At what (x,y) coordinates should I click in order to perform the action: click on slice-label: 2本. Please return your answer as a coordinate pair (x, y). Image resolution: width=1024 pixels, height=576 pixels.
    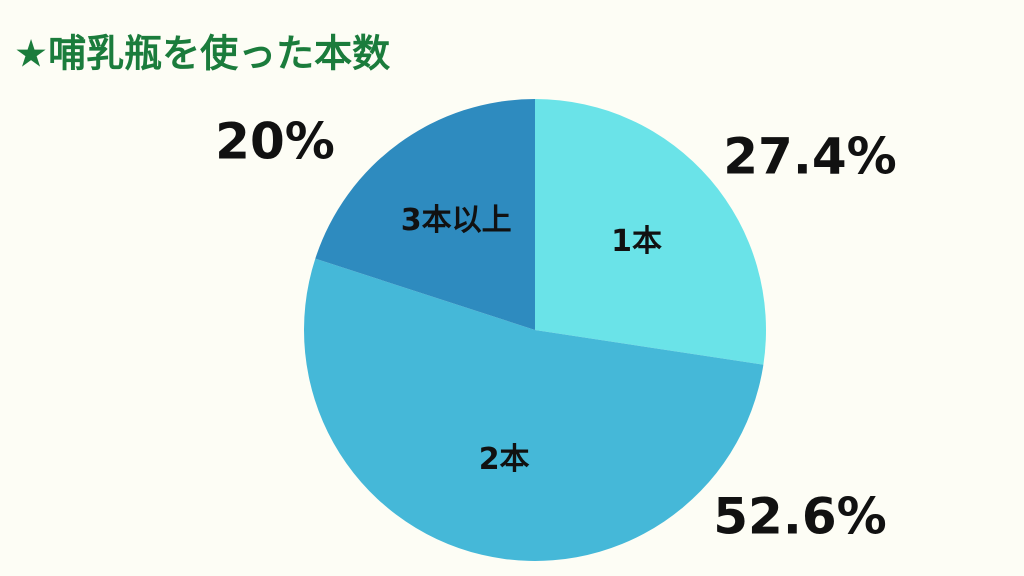
    Looking at the image, I should click on (504, 459).